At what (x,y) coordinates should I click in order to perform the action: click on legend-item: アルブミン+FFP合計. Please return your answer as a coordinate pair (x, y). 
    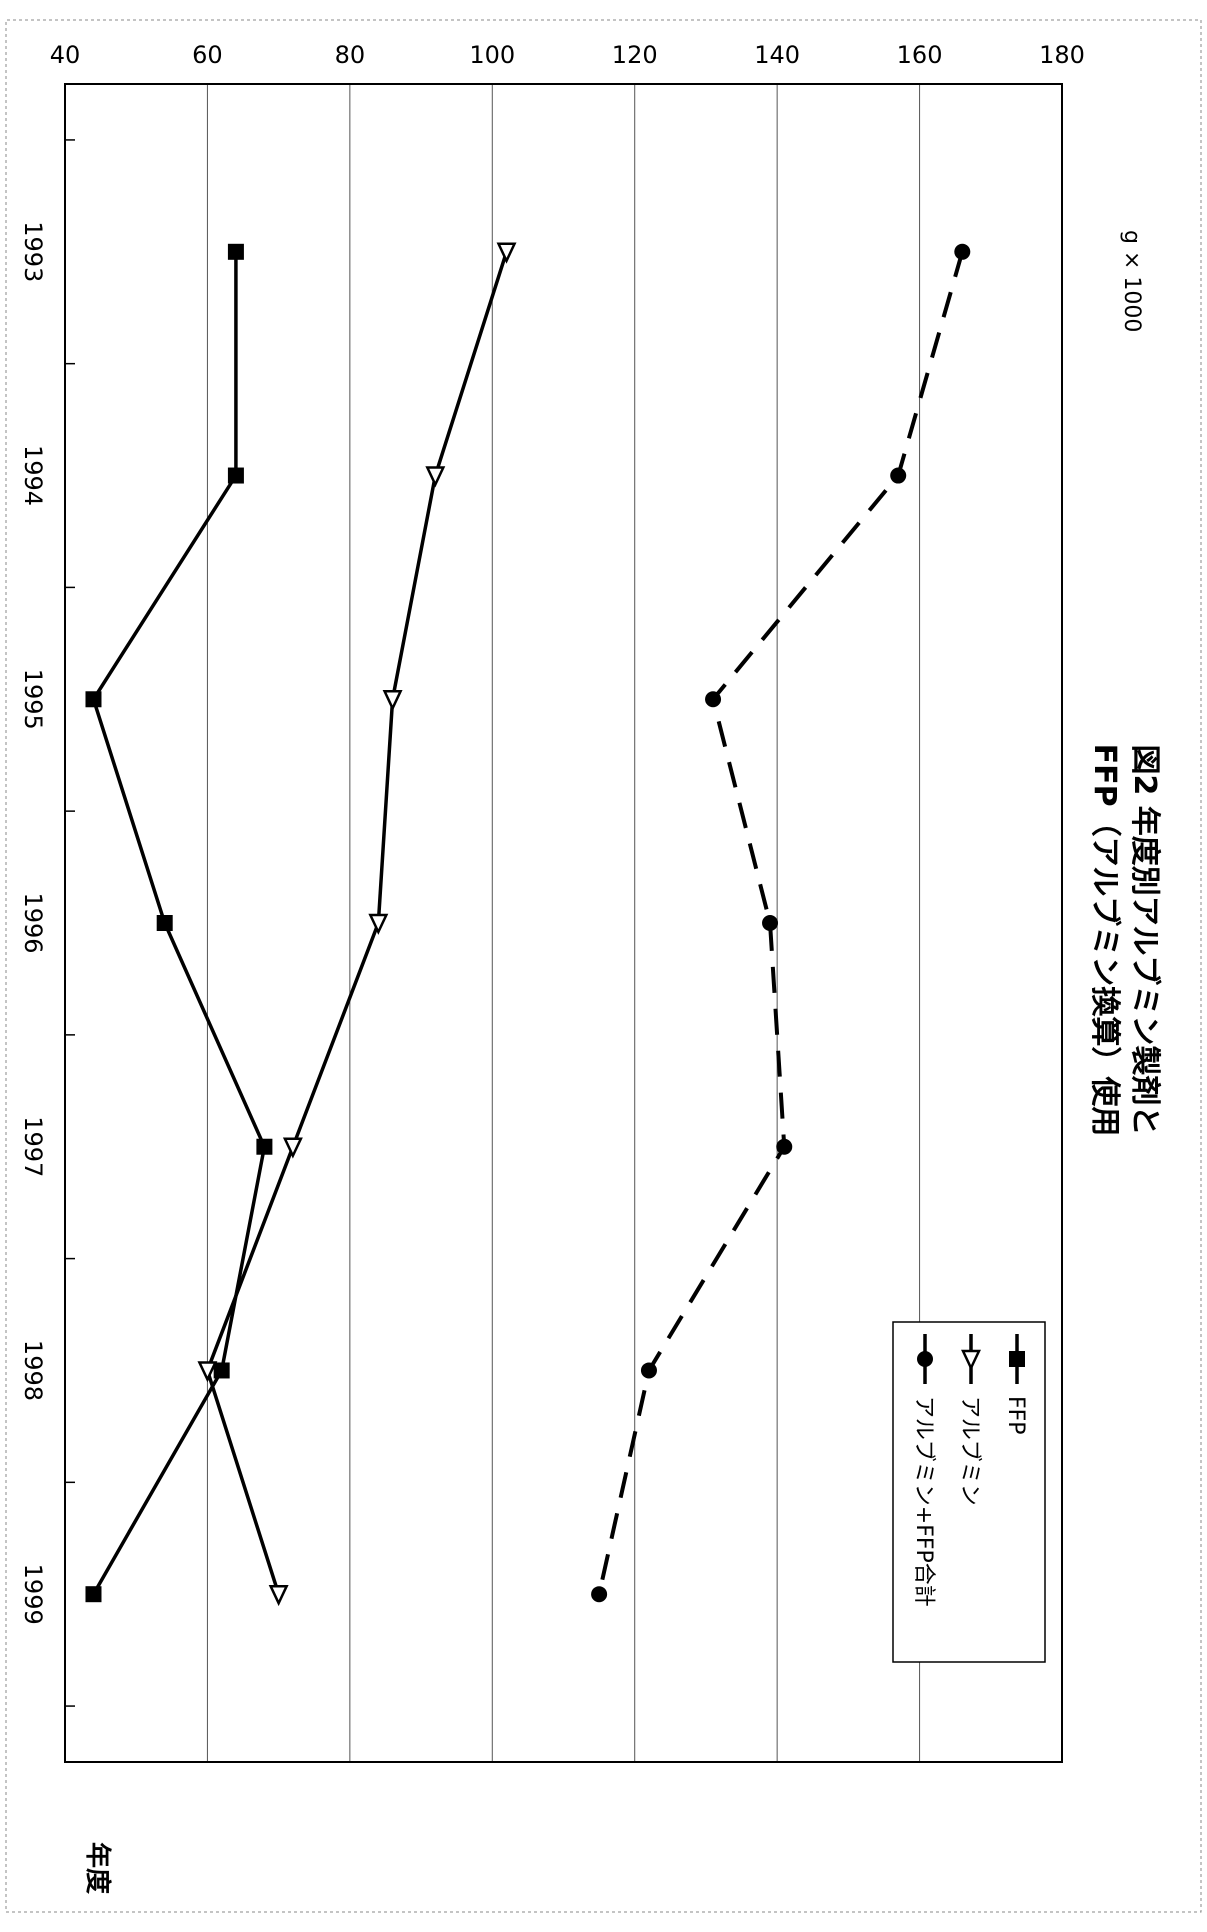
    Looking at the image, I should click on (923, 1470).